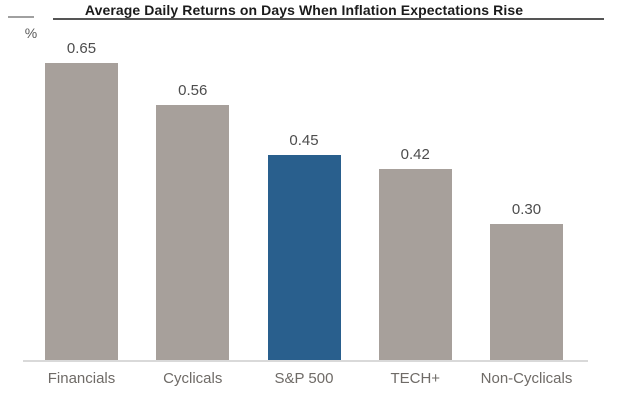 The height and width of the screenshot is (400, 640). What do you see at coordinates (193, 378) in the screenshot?
I see `category-label-cyclicals: Cyclicals` at bounding box center [193, 378].